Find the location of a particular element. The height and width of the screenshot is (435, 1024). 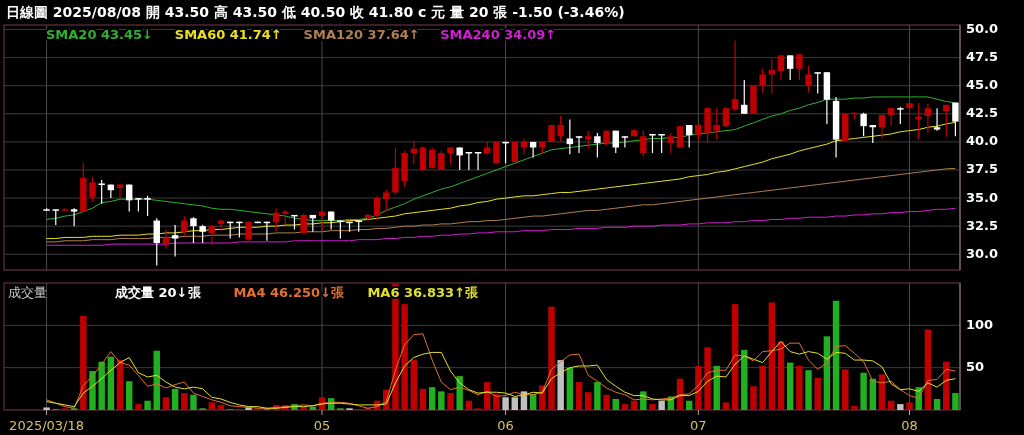

chart-title: 成交量 is located at coordinates (27, 292).